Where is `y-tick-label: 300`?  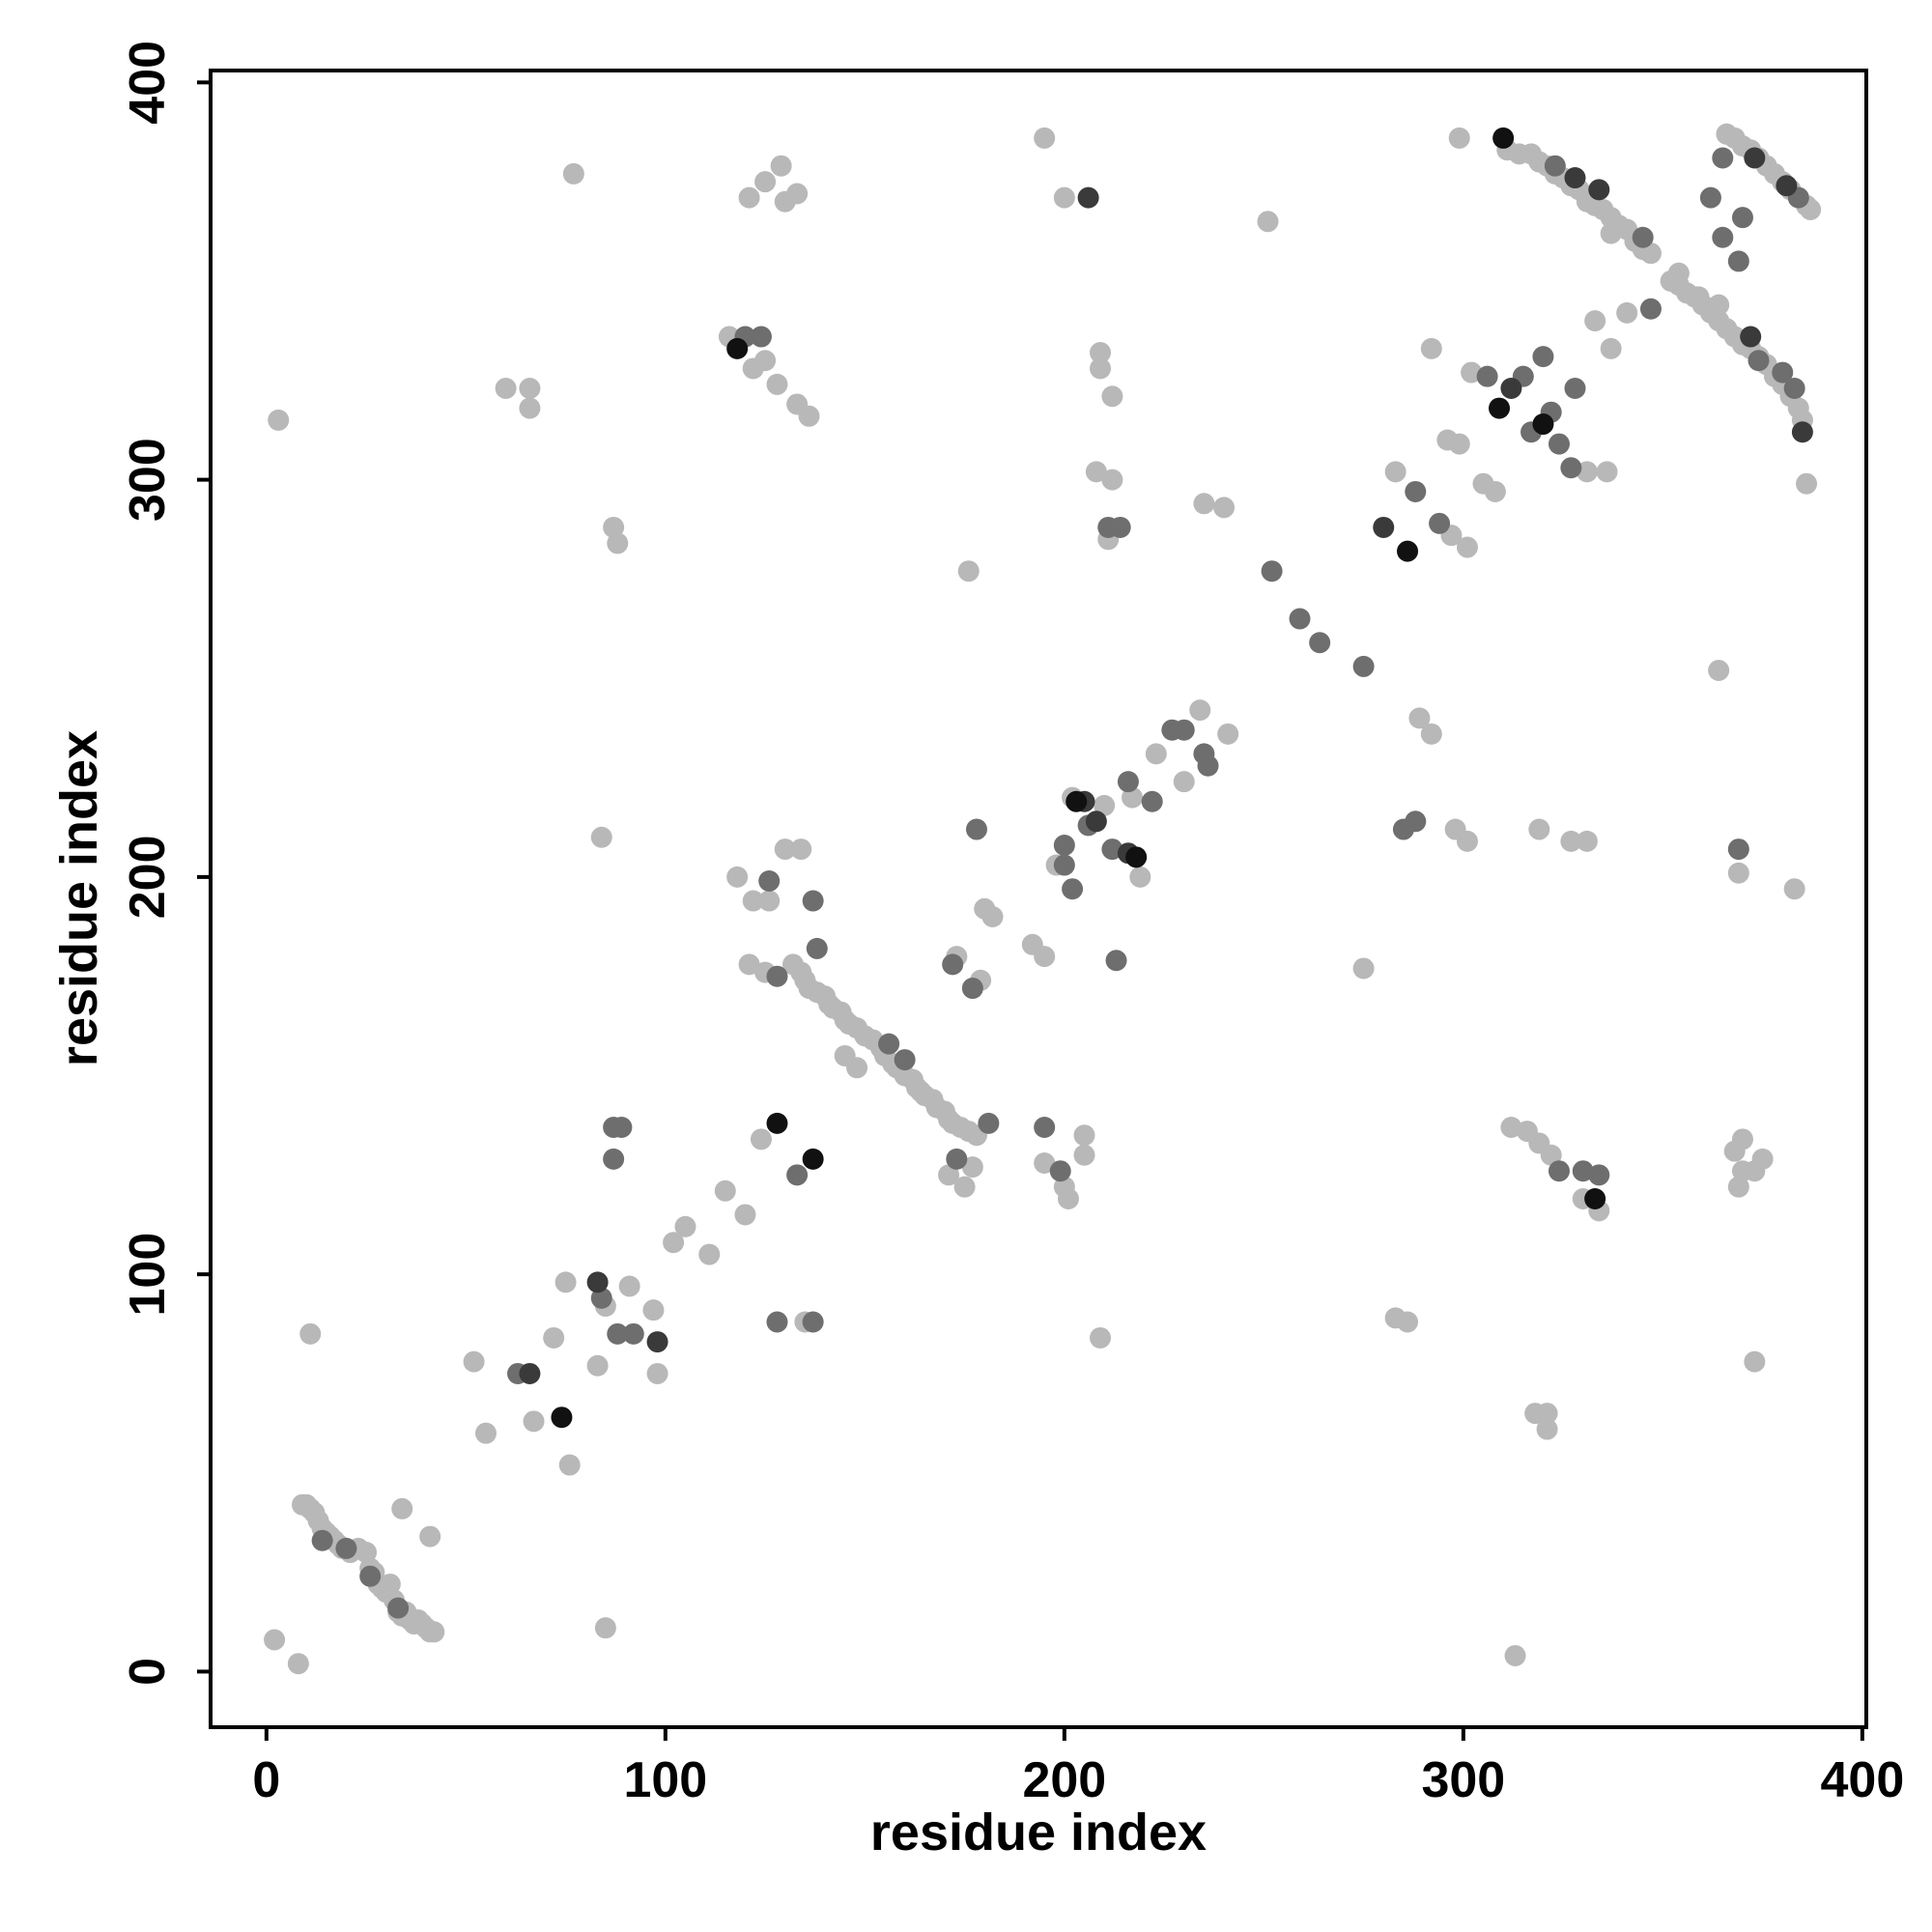
y-tick-label: 300 is located at coordinates (148, 480).